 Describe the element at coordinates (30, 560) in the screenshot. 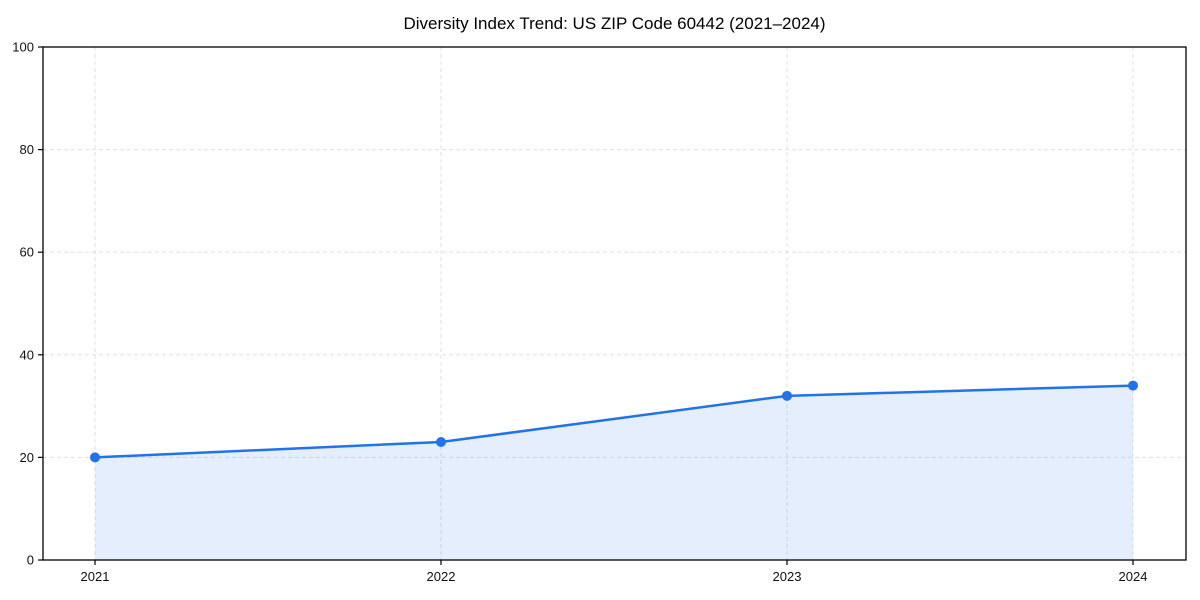

I see `y-tick-label: 0` at that location.